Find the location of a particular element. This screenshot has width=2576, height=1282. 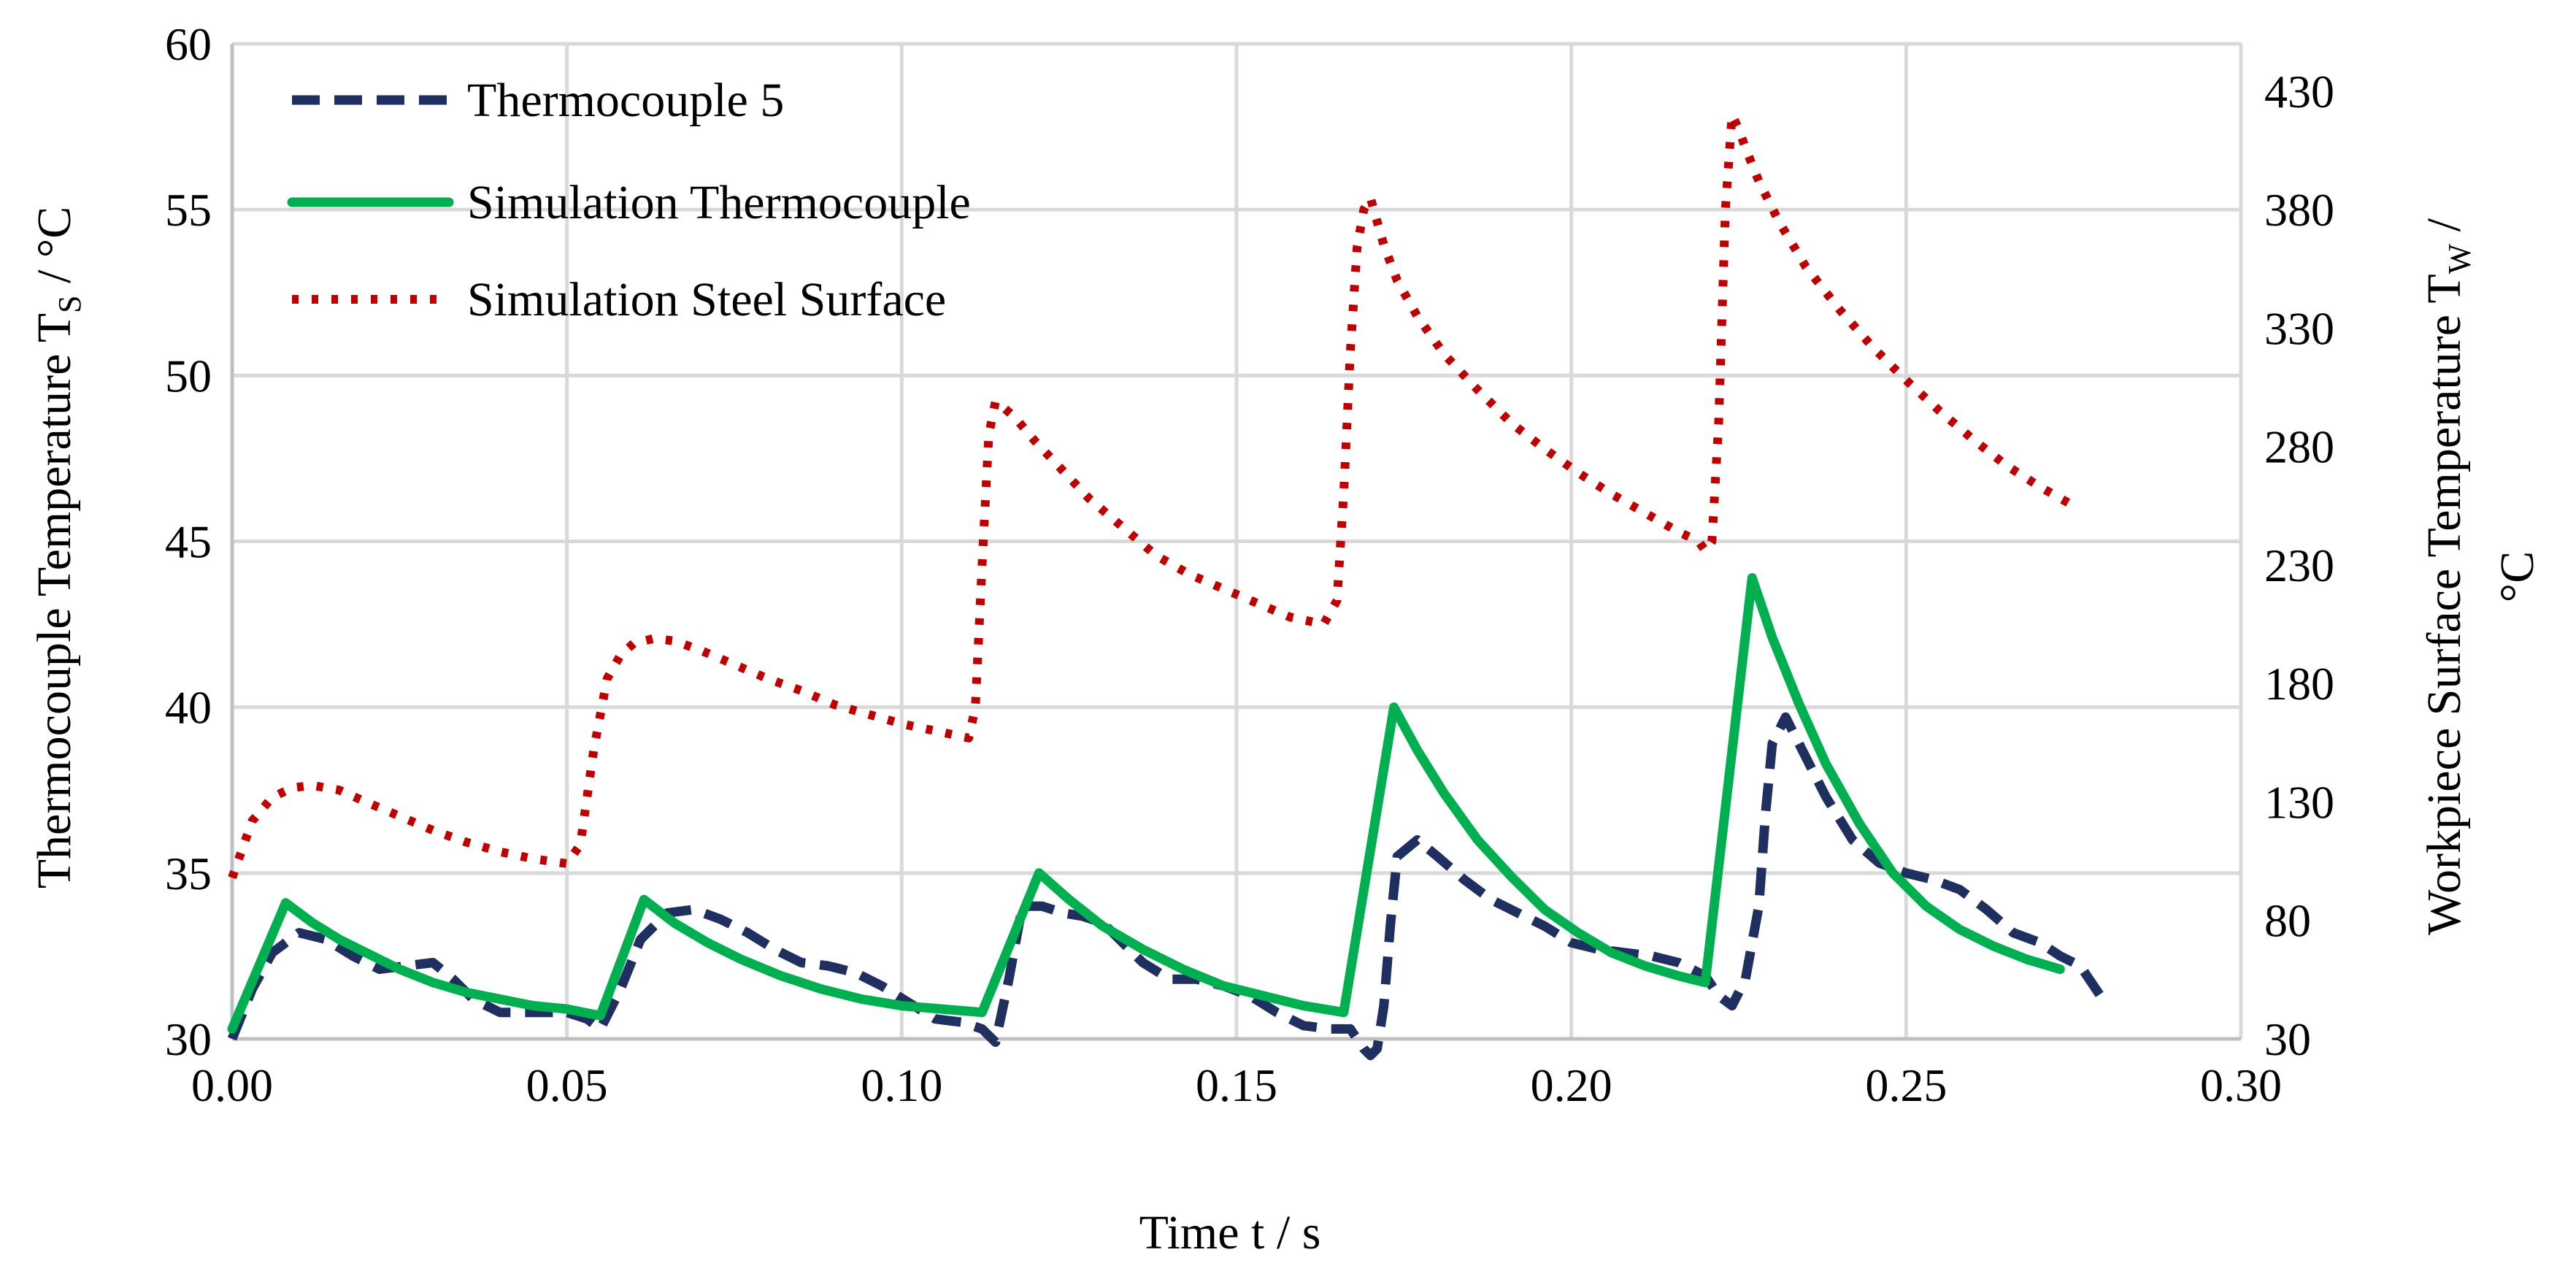

y-axis-right-title-subscript: W is located at coordinates (2459, 258).